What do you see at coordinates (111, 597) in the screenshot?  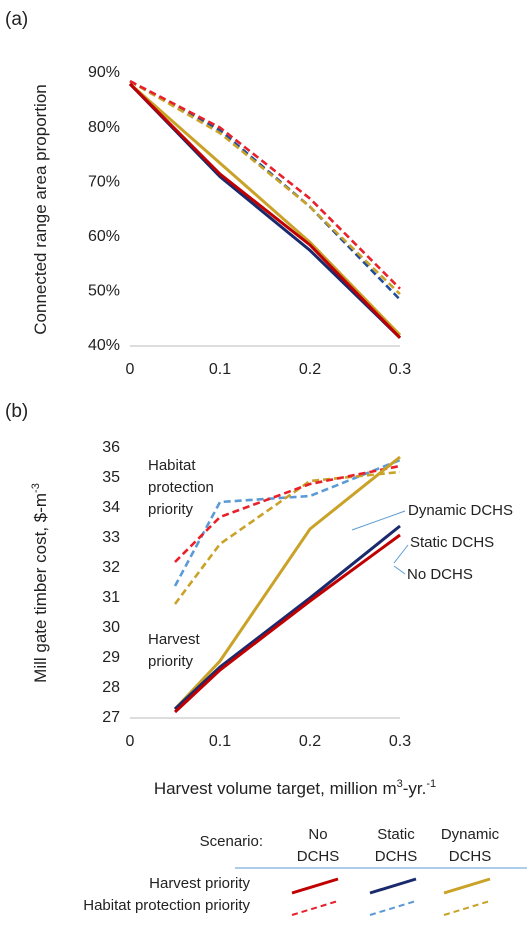 I see `y-tick-label: 31` at bounding box center [111, 597].